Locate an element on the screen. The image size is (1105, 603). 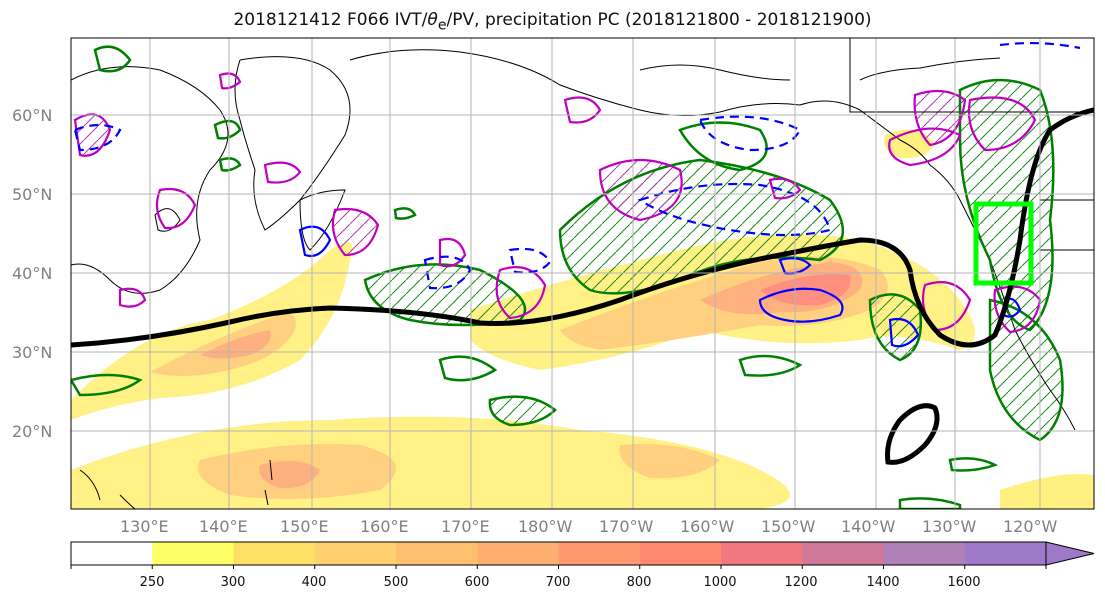
colorbar-label-500: 500 is located at coordinates (396, 582).